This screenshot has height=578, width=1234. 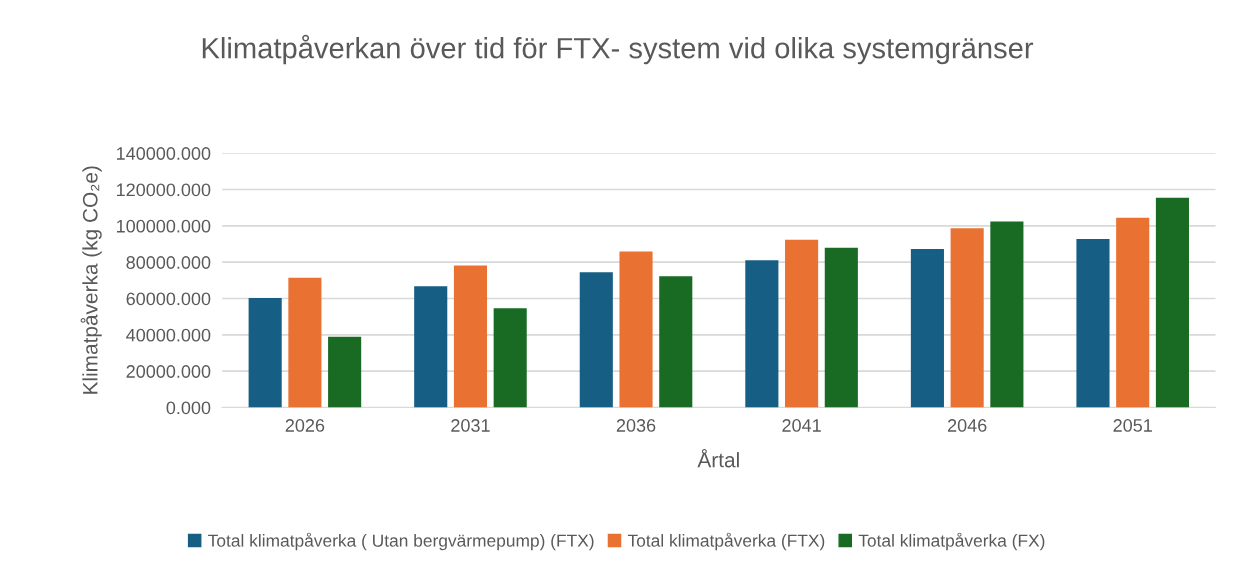 I want to click on y-tick-label: 20000.000, so click(x=168, y=371).